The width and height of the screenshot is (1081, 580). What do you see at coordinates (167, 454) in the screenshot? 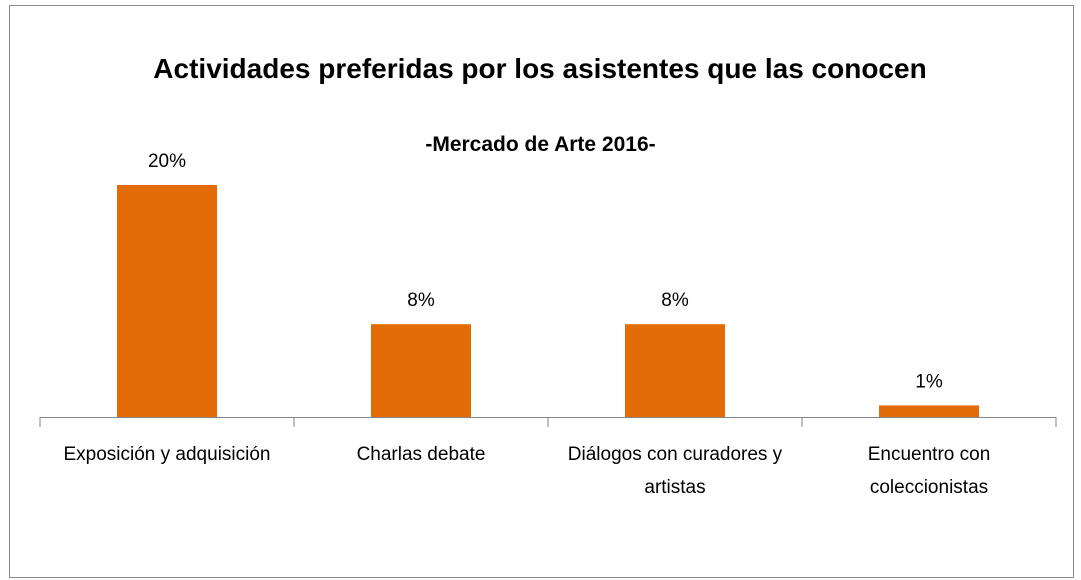
I see `x-tick-label: Exposición y adquisición` at bounding box center [167, 454].